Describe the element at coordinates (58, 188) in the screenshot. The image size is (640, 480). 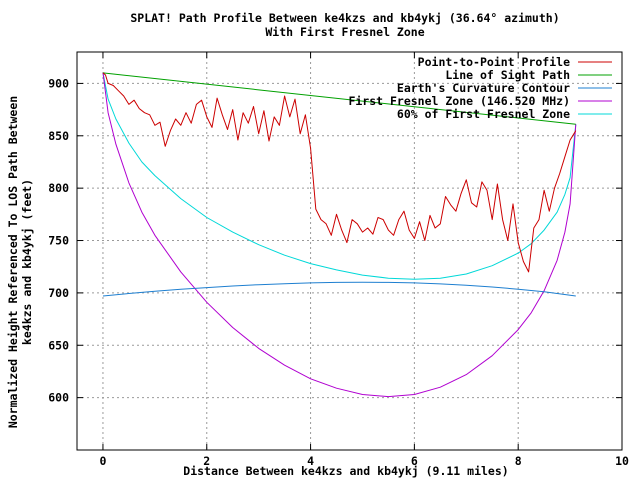
I see `y-tick-label: 800` at that location.